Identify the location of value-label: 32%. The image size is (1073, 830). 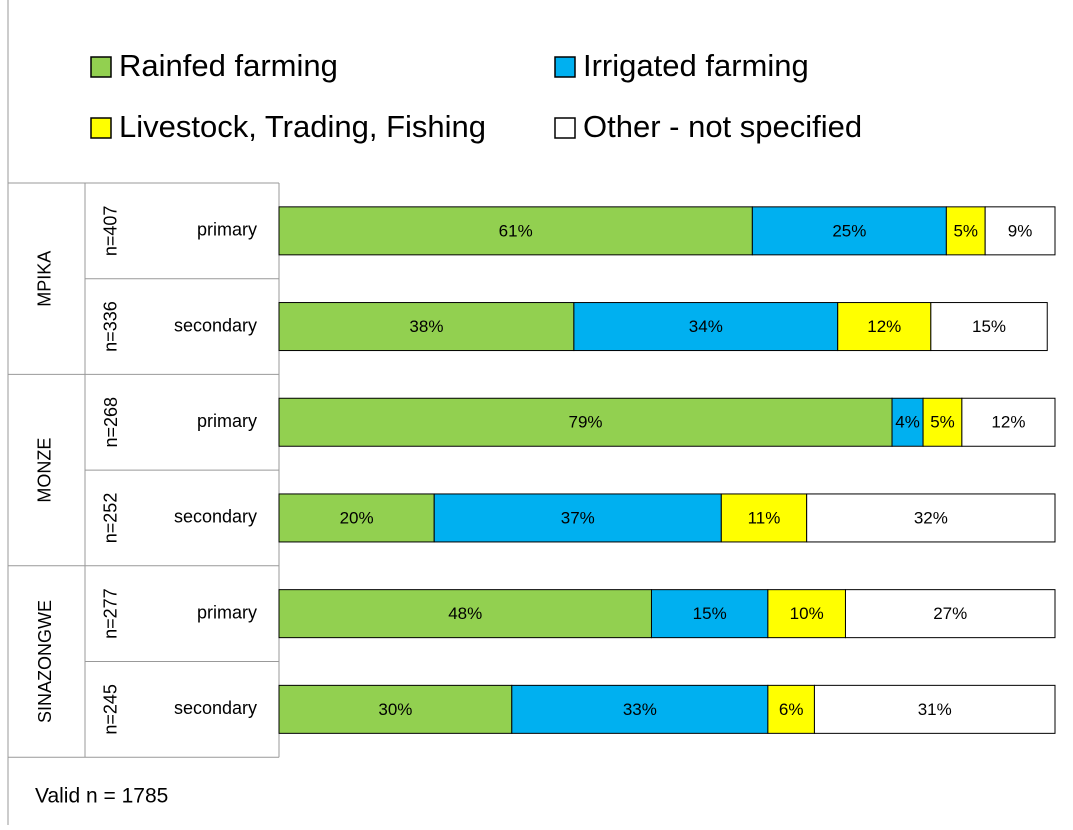
(931, 517).